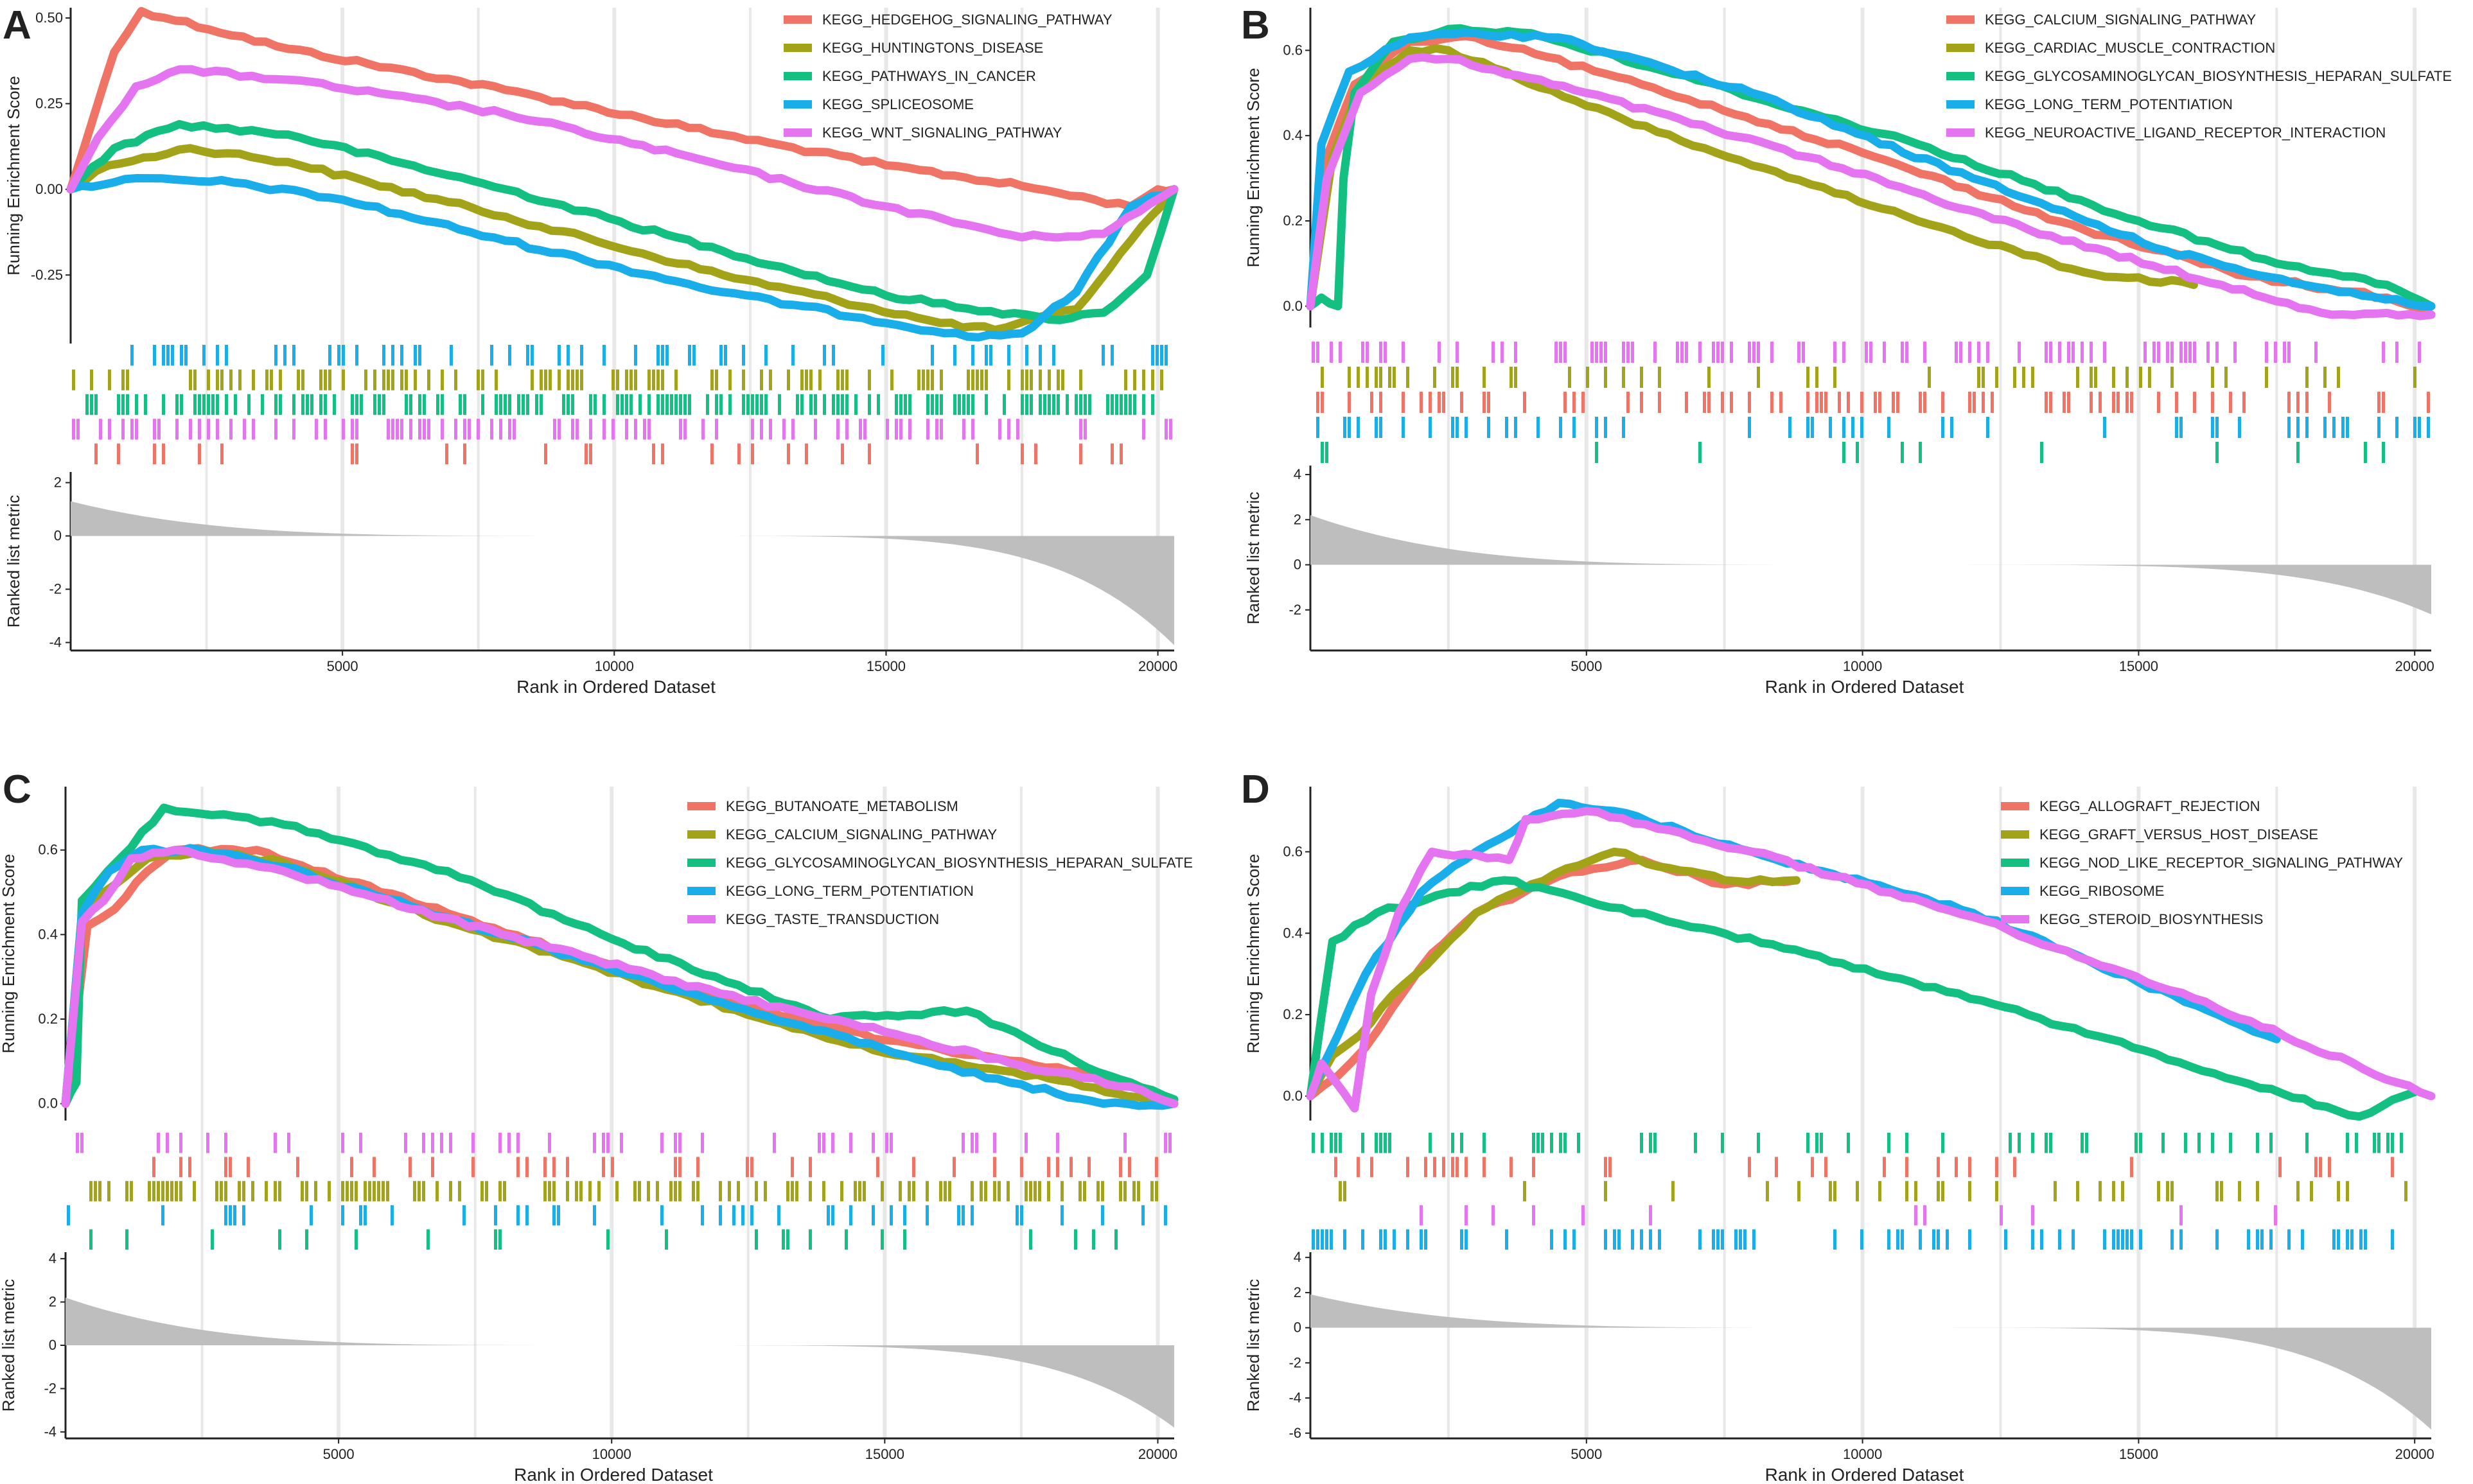 The width and height of the screenshot is (2473, 1484). Describe the element at coordinates (1864, 1474) in the screenshot. I see `x-axis-label: Rank in Ordered Dataset` at that location.